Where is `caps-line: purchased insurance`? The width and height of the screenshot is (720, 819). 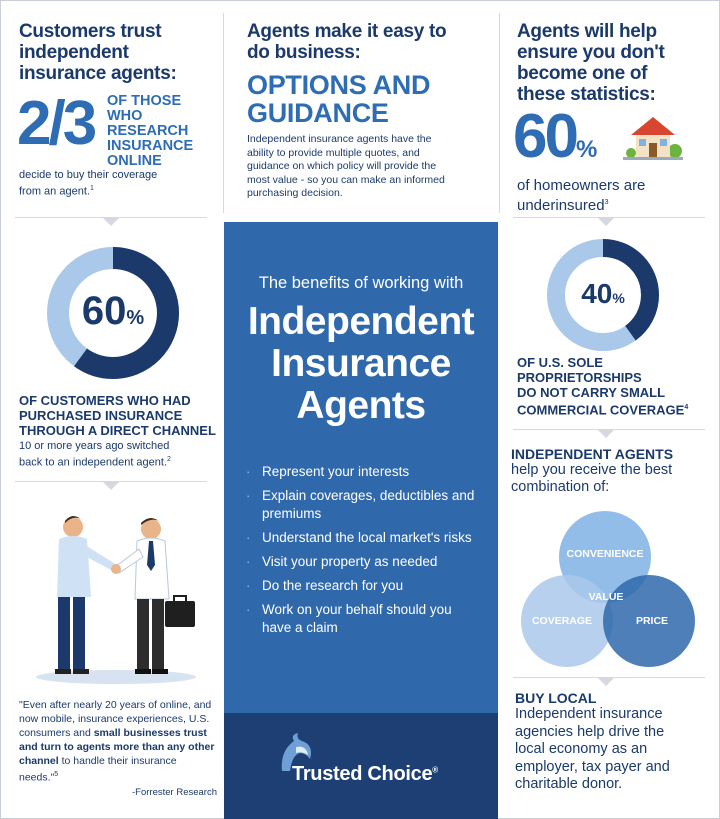
caps-line: purchased insurance is located at coordinates (101, 415).